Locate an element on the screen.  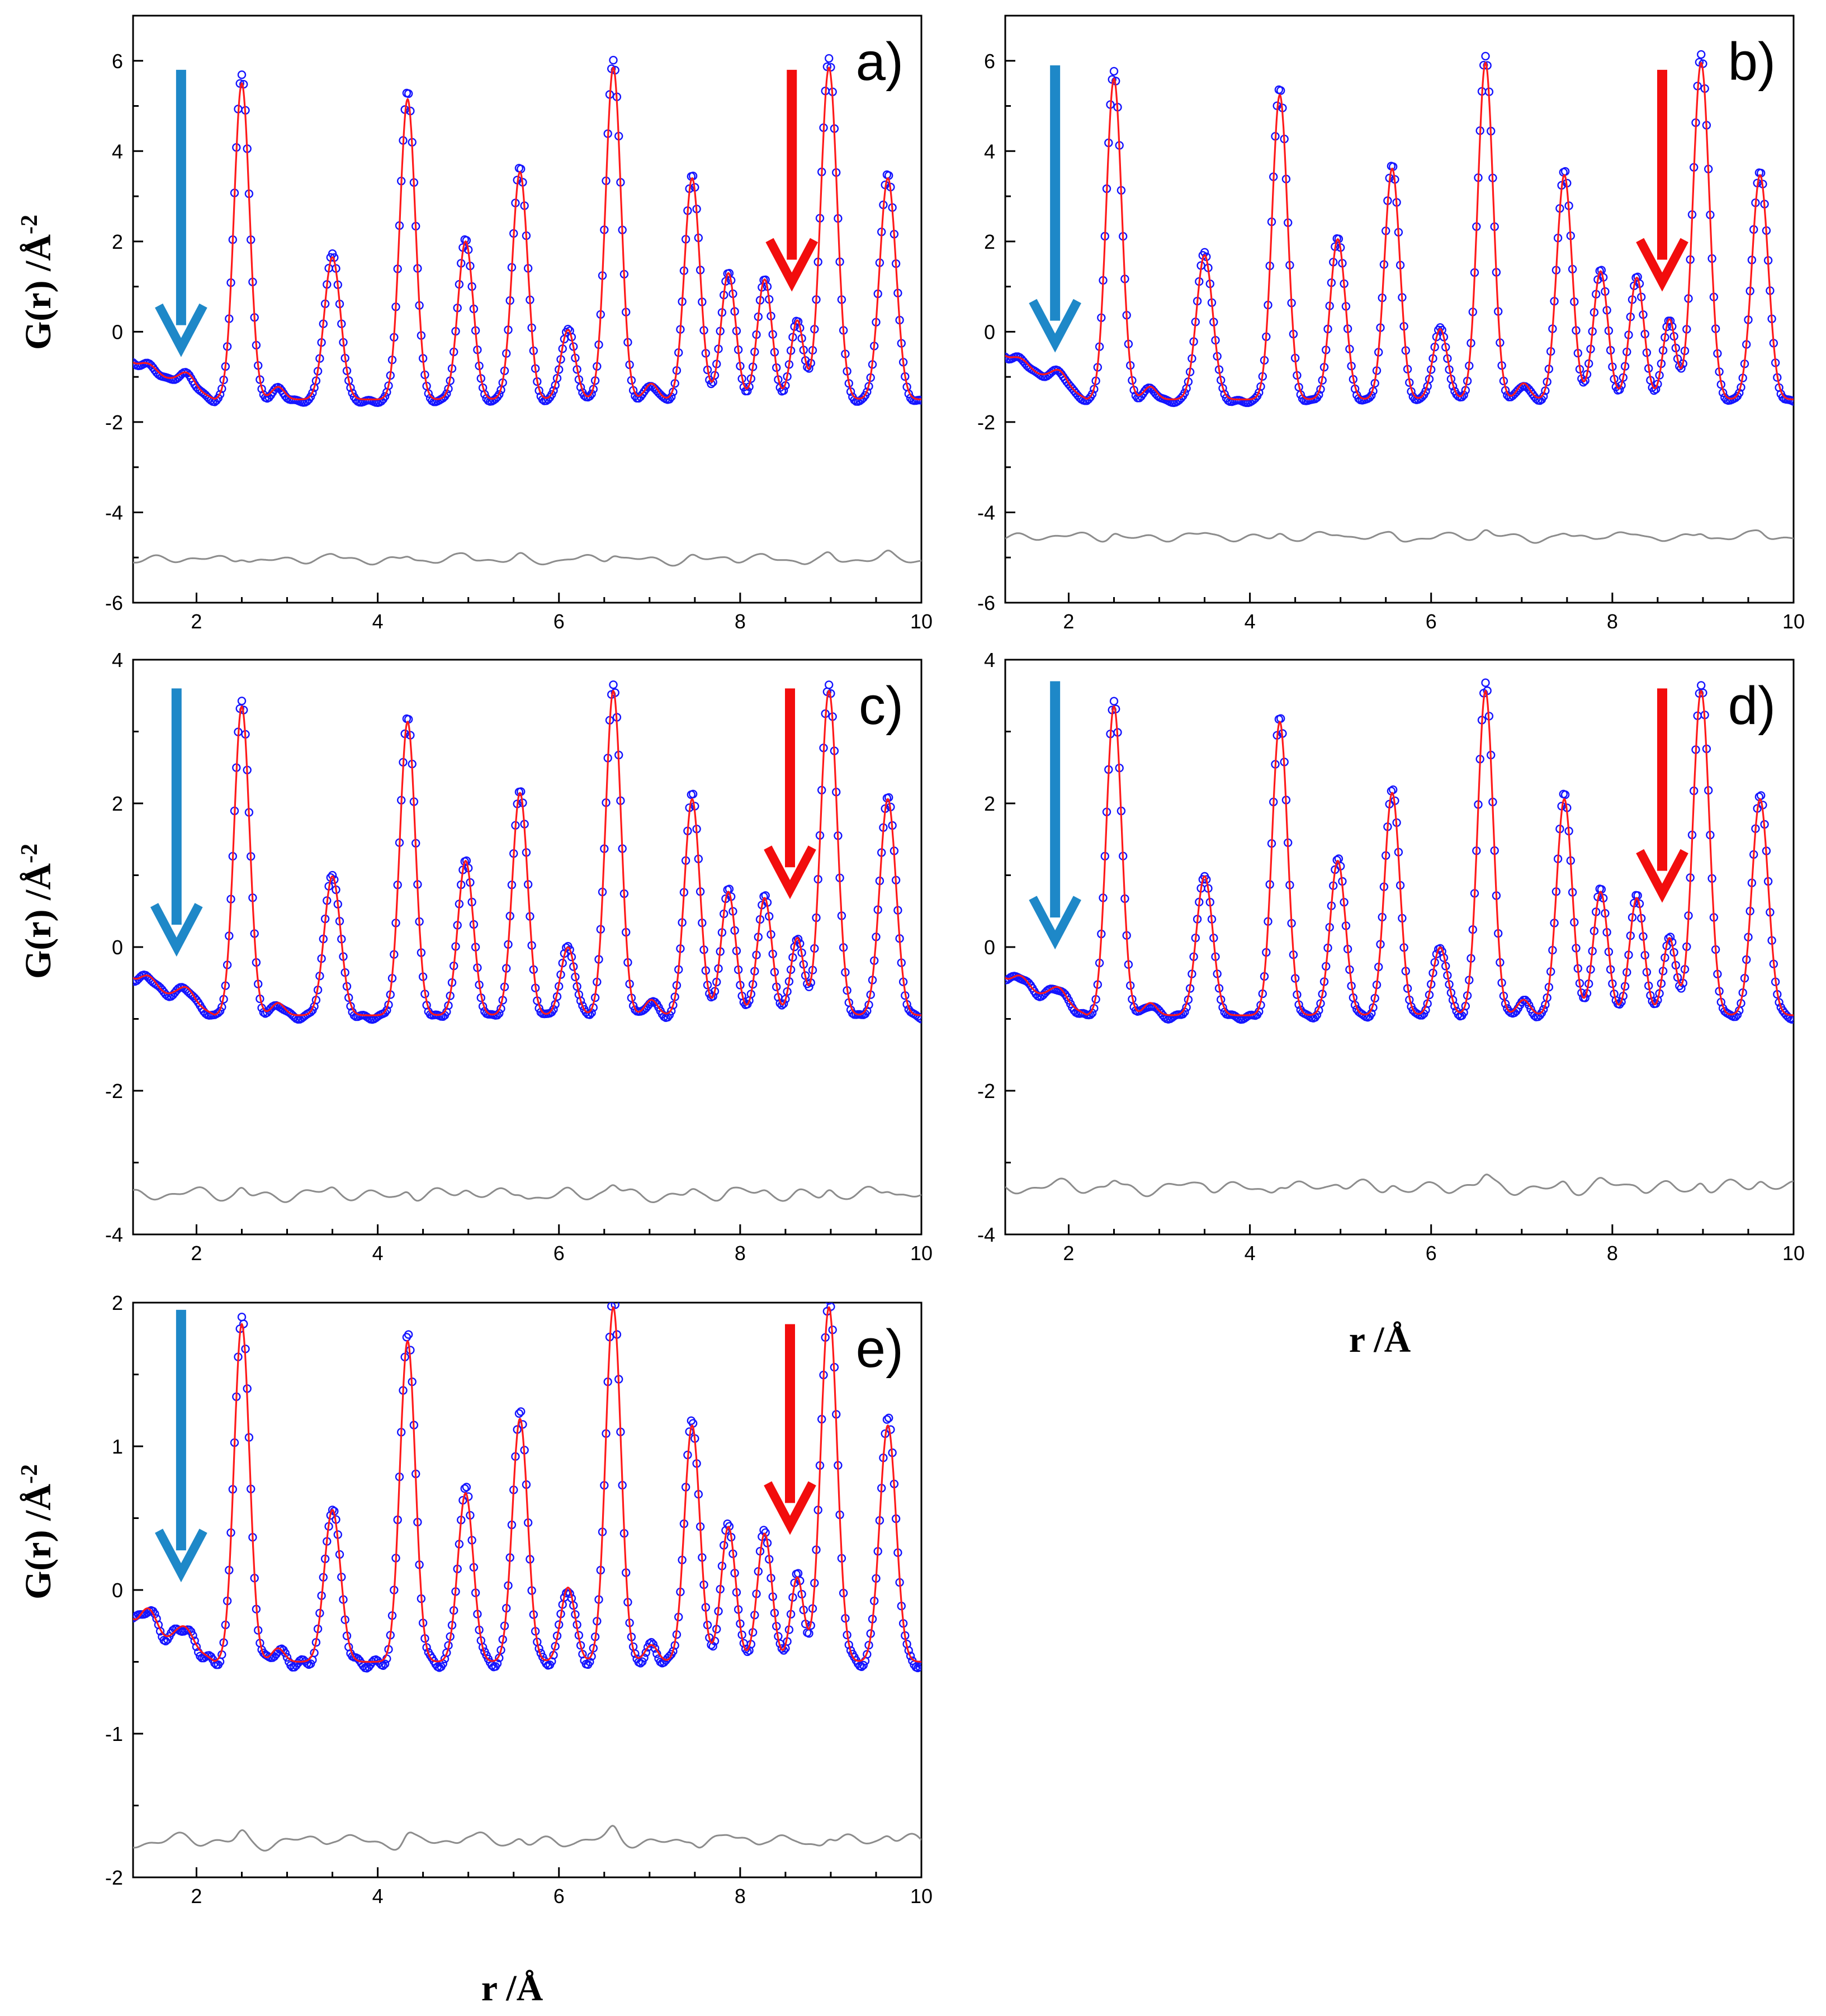
y-axis-title-c: G(r) /Å-2 is located at coordinates (38, 911).